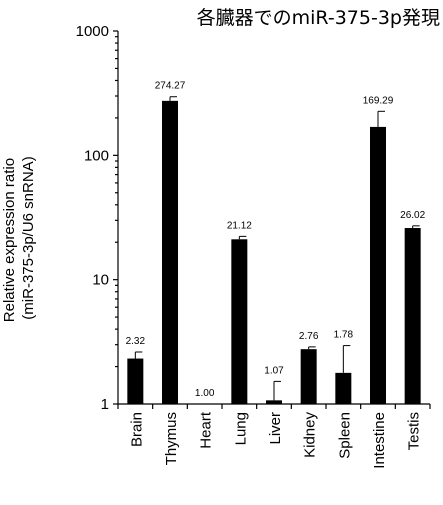  Describe the element at coordinates (275, 428) in the screenshot. I see `x-tick-label: Liver` at that location.